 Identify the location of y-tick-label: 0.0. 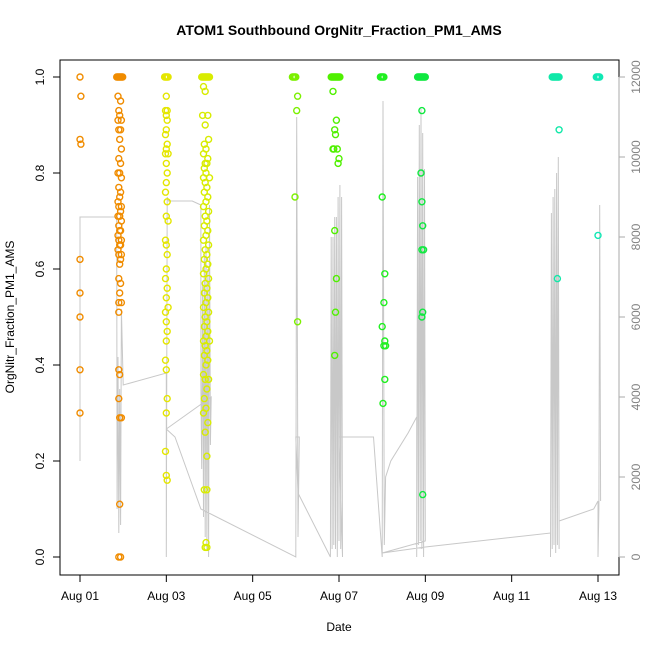
(40, 556).